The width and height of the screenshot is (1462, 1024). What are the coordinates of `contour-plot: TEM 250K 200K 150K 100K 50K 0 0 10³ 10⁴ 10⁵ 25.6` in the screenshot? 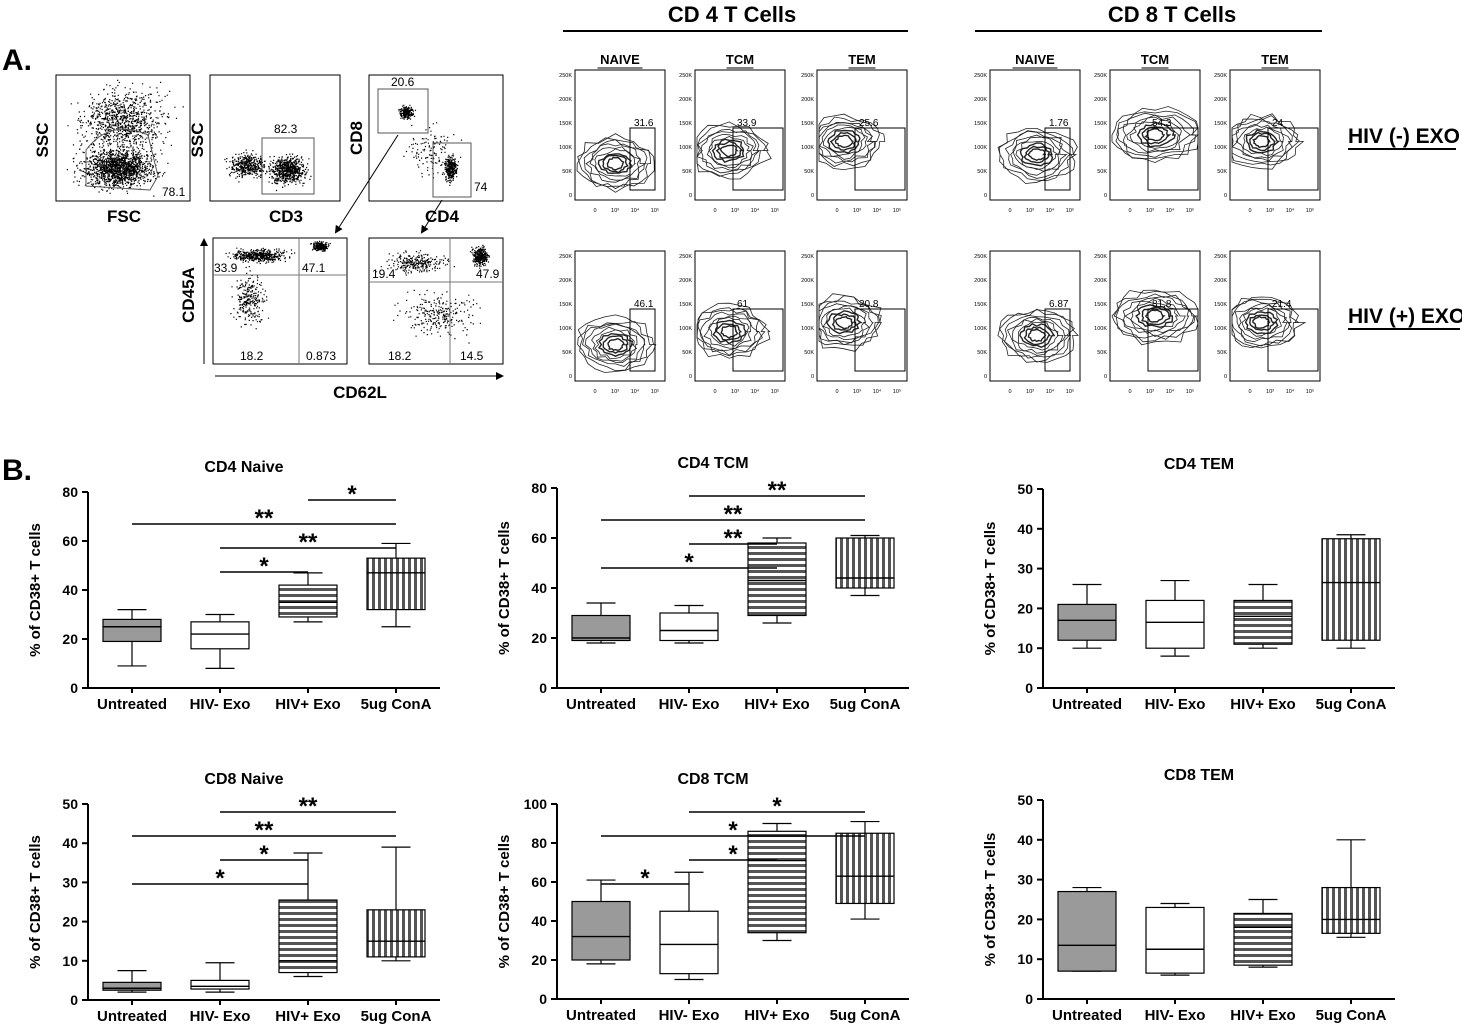 It's located at (854, 133).